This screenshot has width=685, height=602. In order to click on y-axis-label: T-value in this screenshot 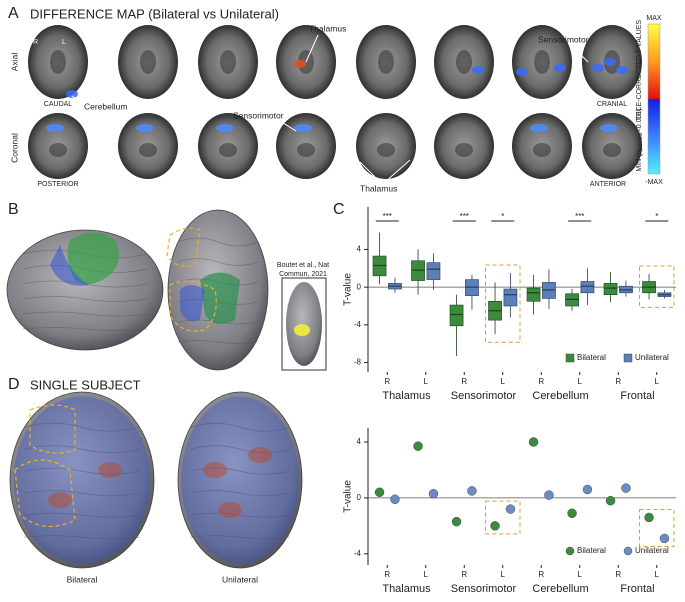, I will do `click(348, 496)`.